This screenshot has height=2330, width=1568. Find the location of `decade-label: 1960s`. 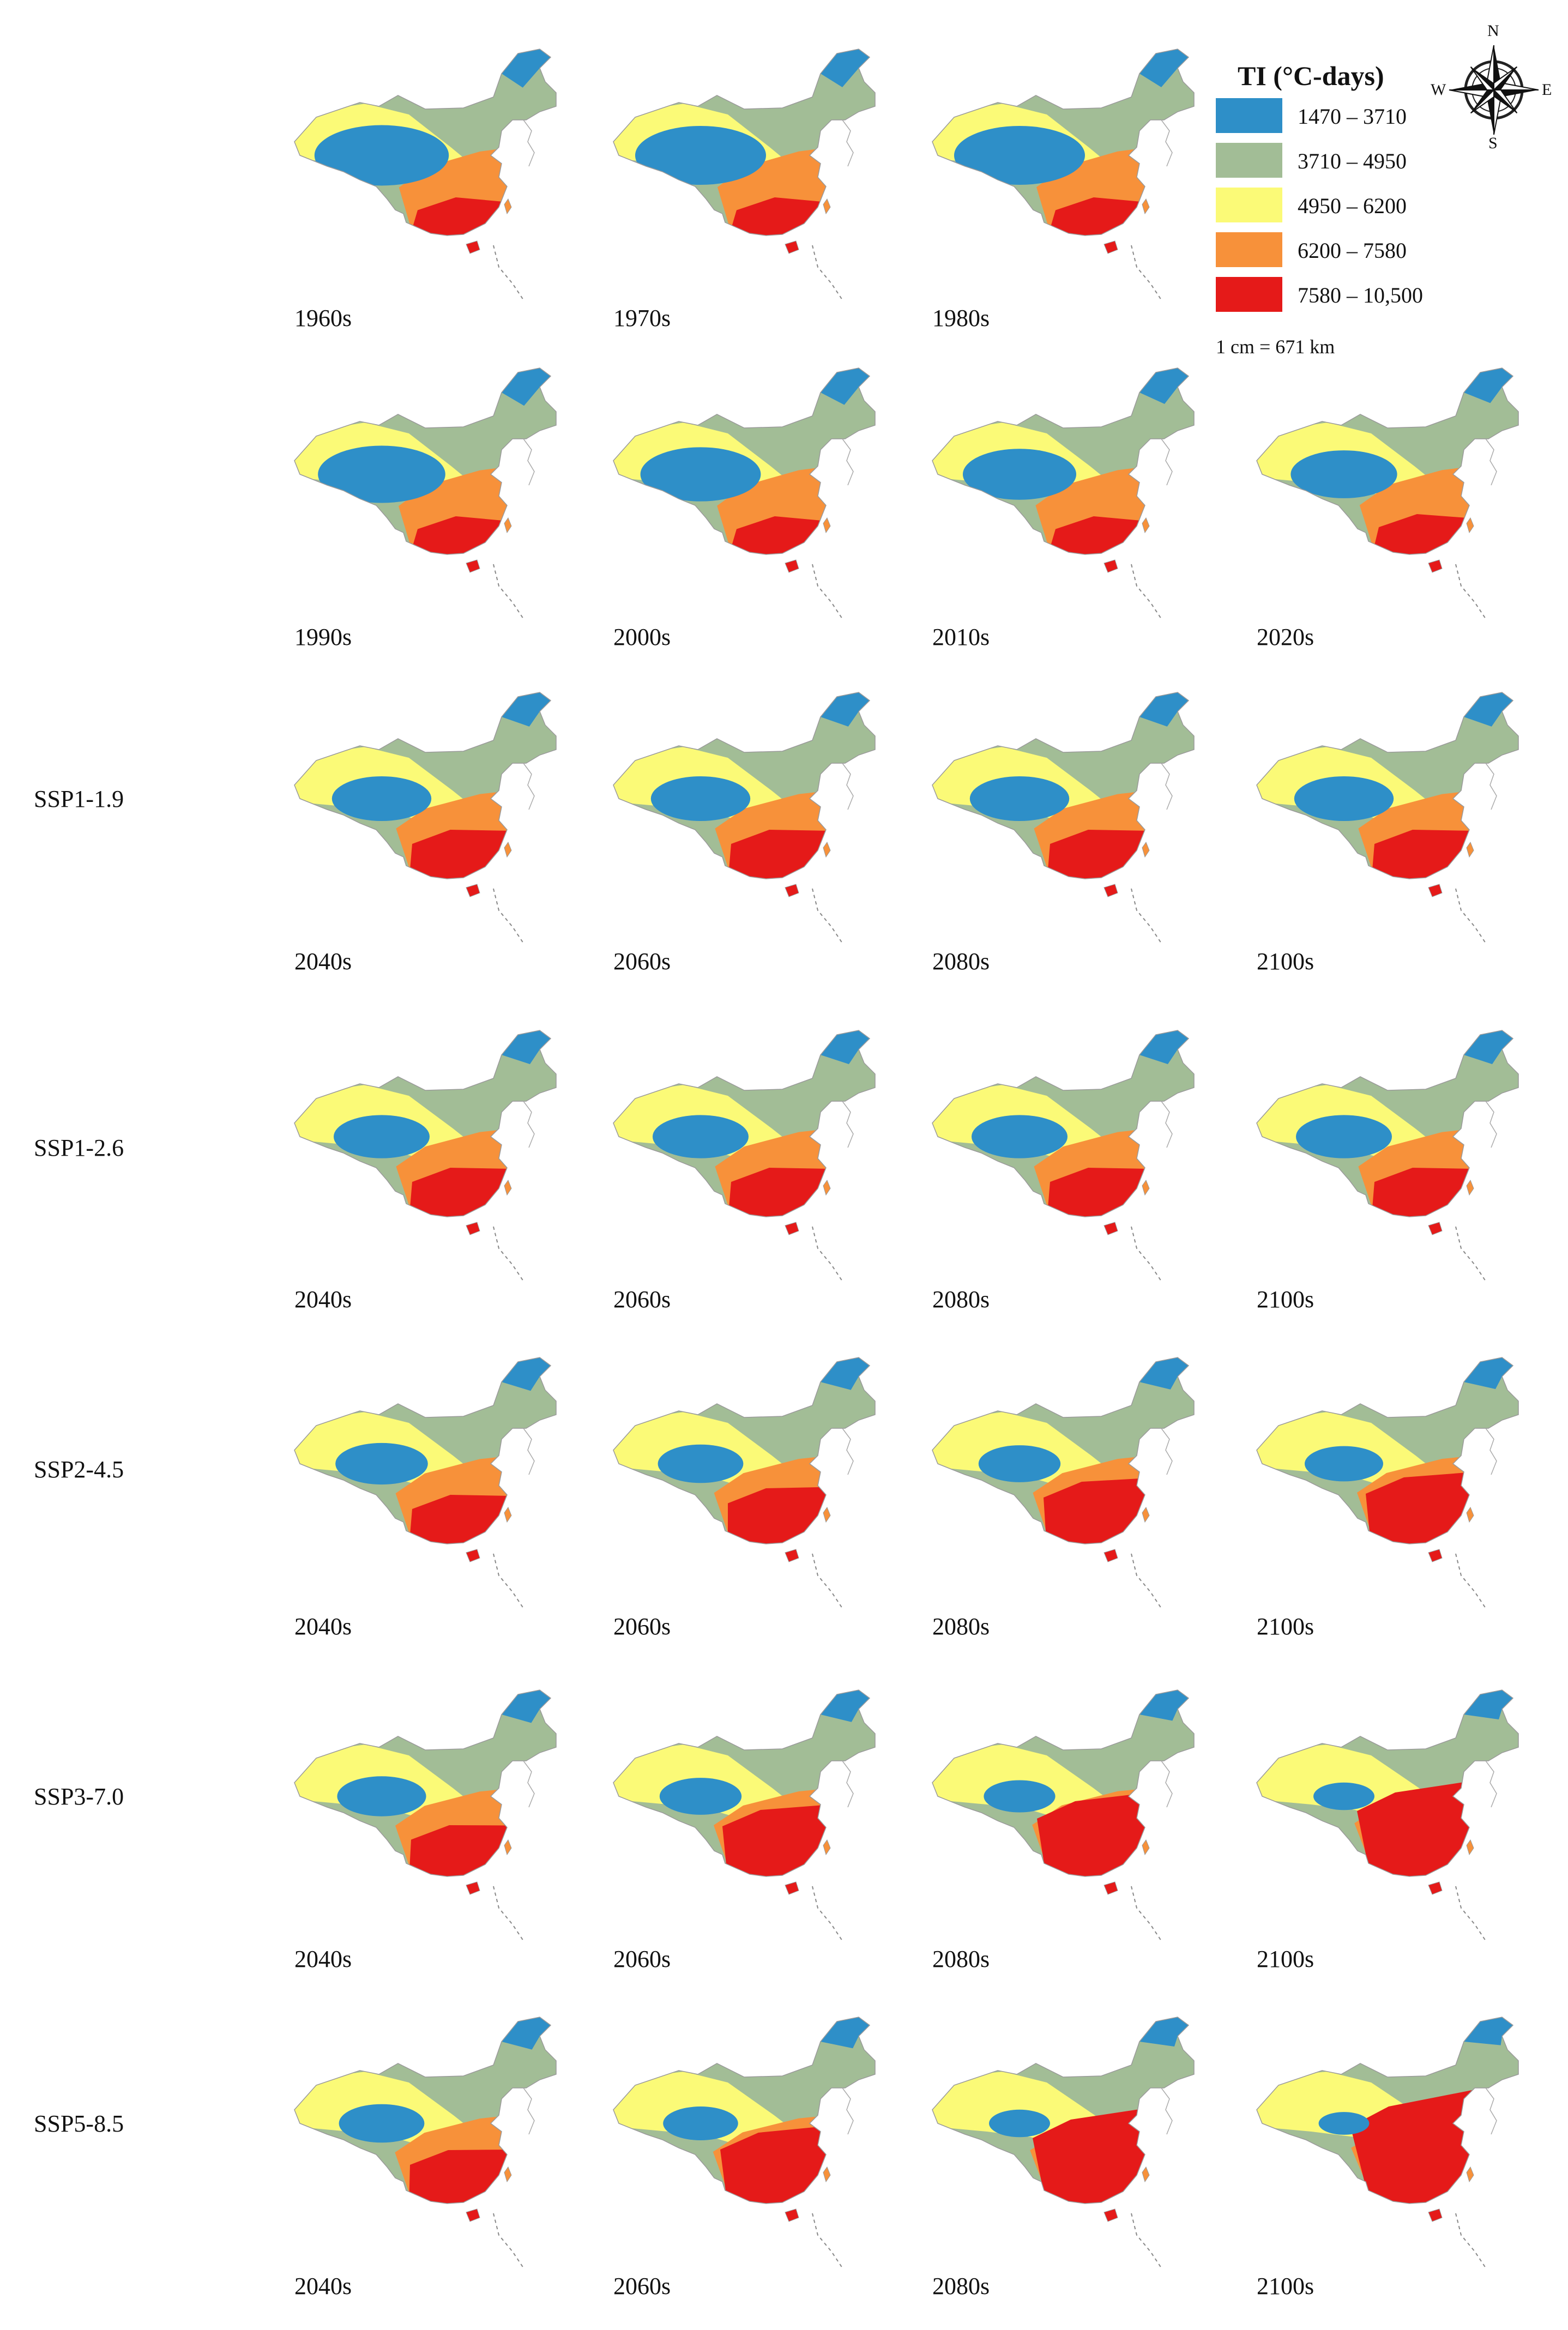

decade-label: 1960s is located at coordinates (323, 318).